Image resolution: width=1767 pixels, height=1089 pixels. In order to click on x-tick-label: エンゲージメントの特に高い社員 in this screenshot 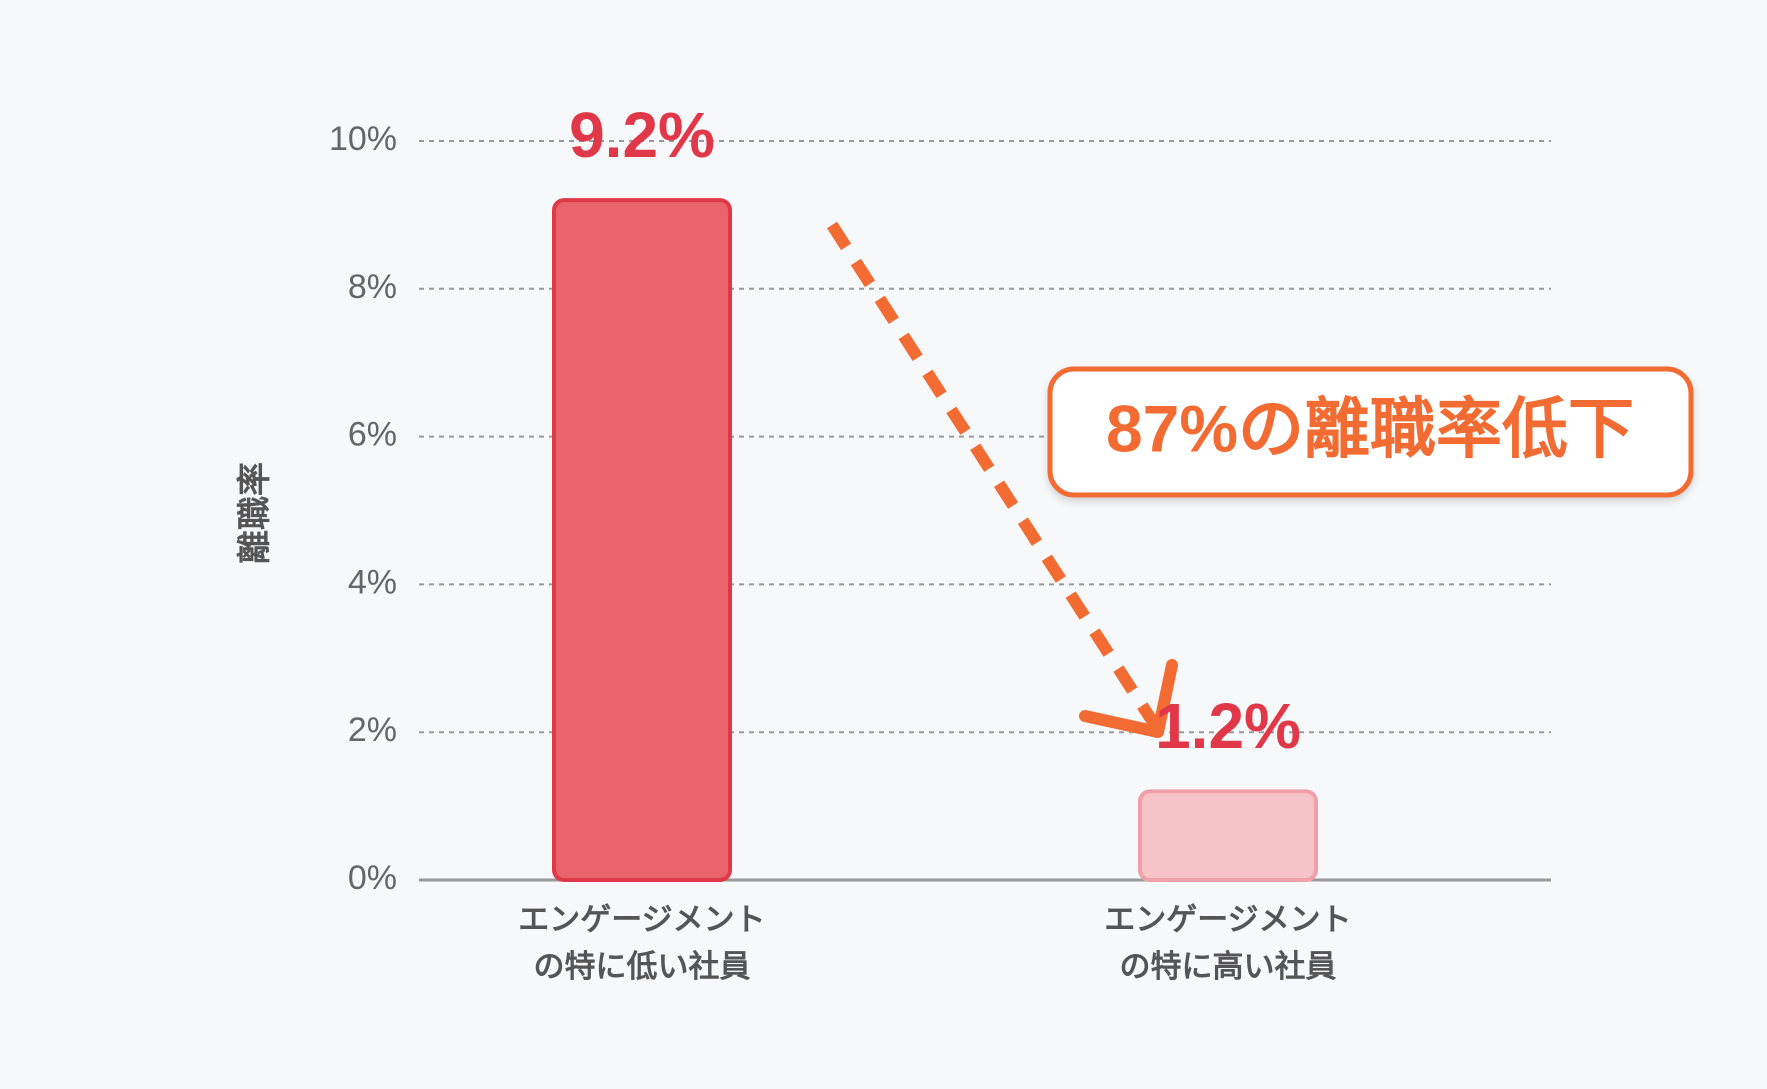, I will do `click(1227, 943)`.